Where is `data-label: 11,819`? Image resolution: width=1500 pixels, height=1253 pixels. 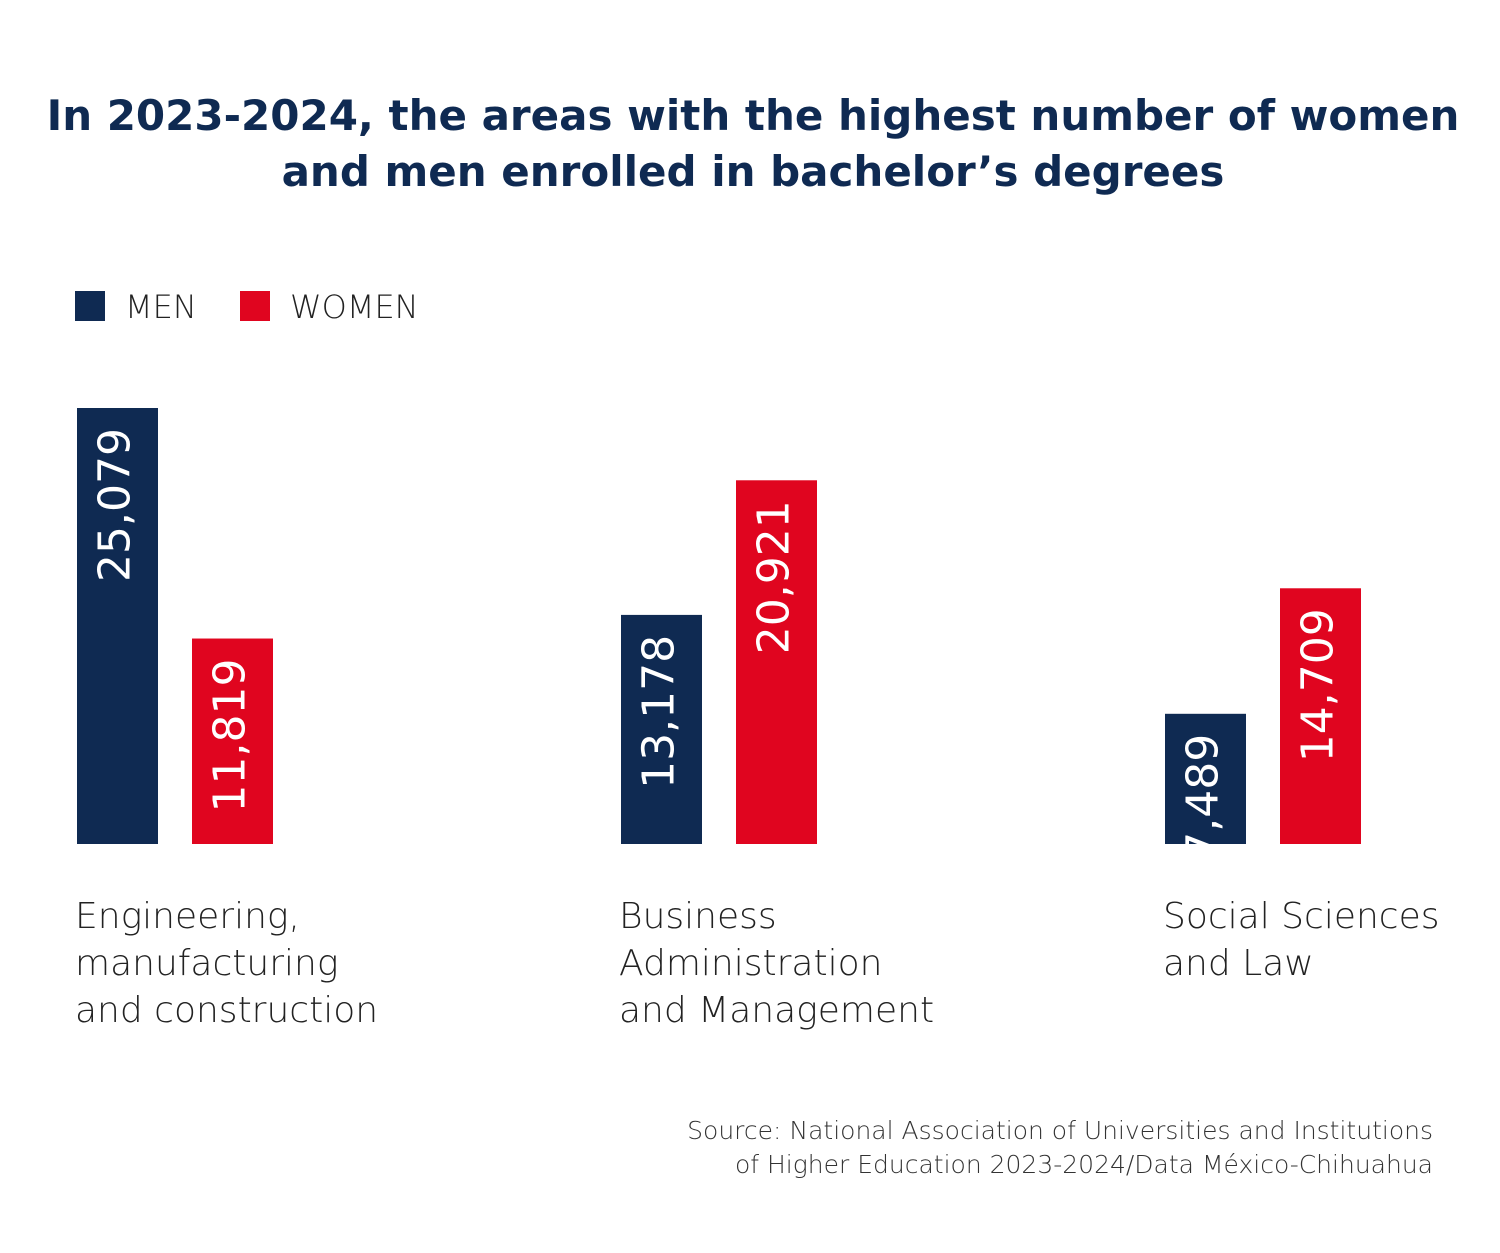 data-label: 11,819 is located at coordinates (230, 736).